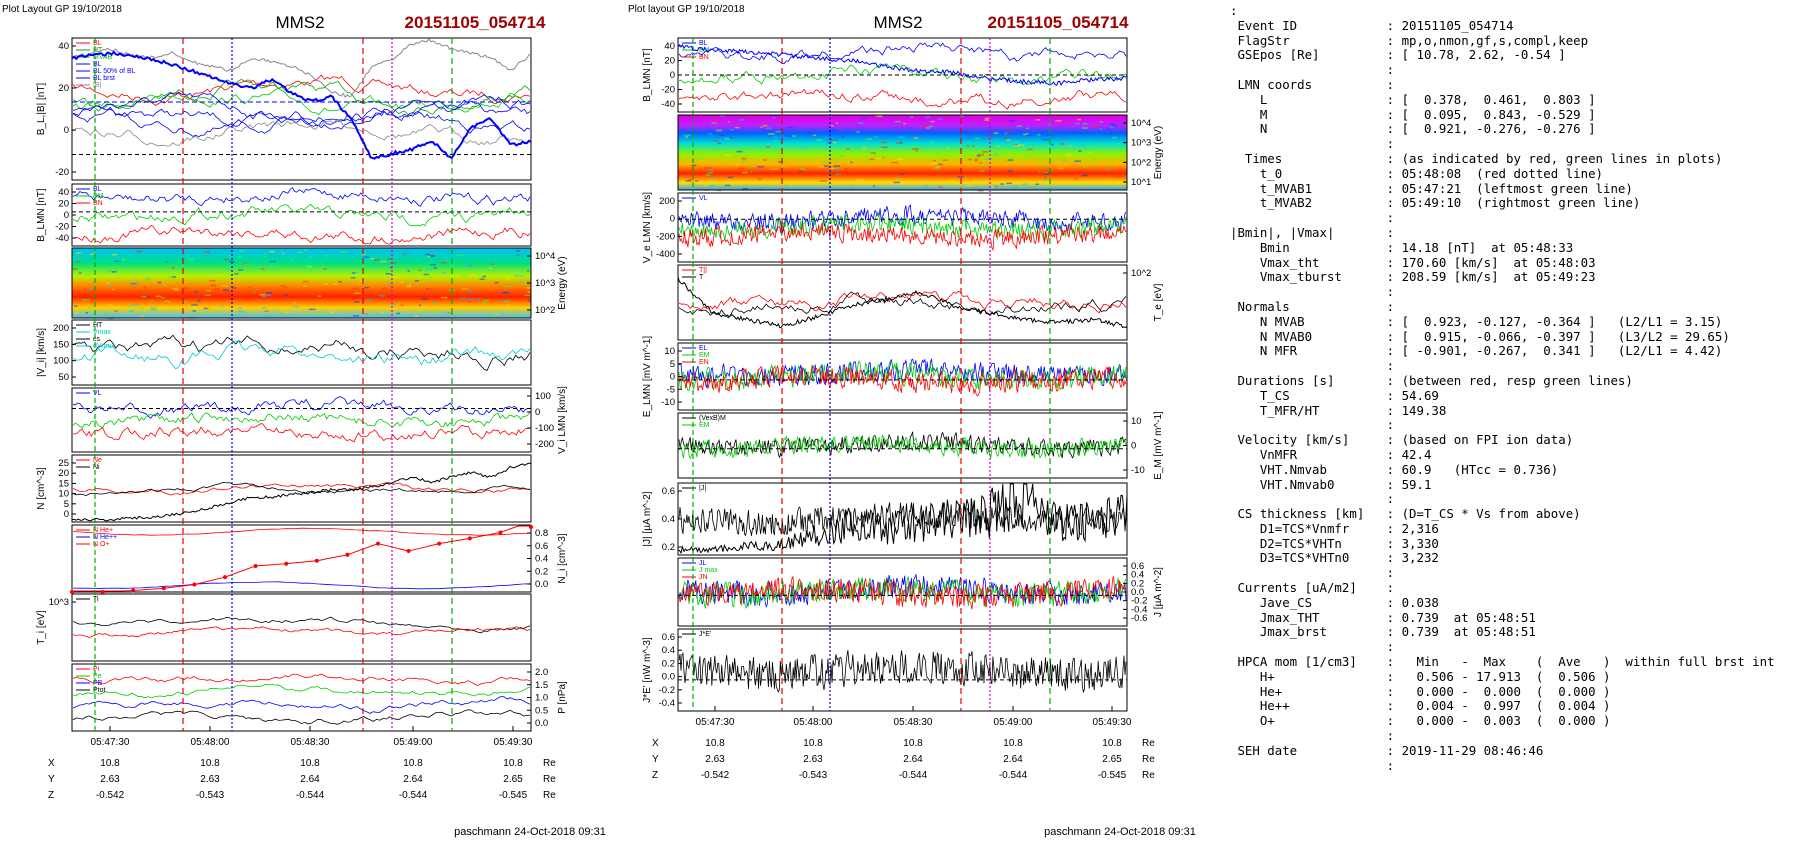 Image resolution: width=1804 pixels, height=841 pixels. What do you see at coordinates (1141, 143) in the screenshot?
I see `y-tick-label: 10^3` at bounding box center [1141, 143].